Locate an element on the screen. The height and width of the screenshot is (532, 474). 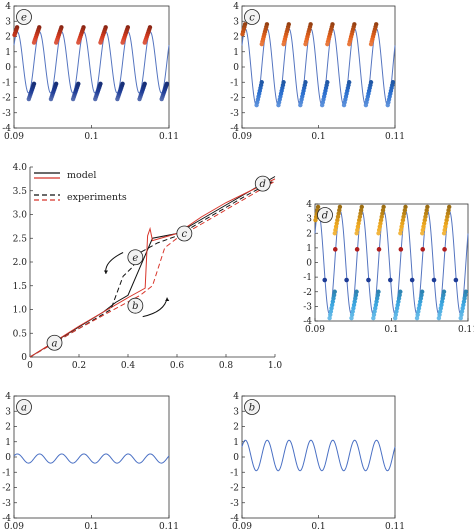
arrow-down-head is located at coordinates (106, 272).